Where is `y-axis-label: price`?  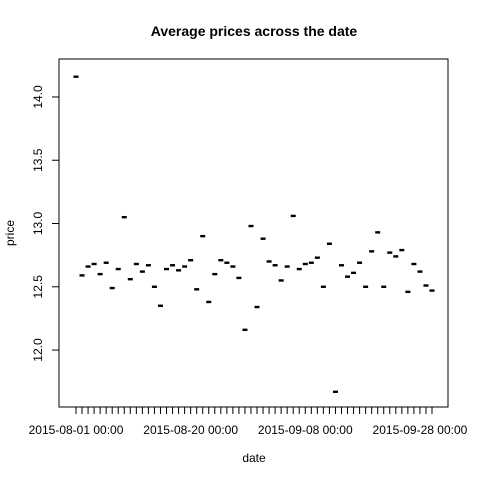
y-axis-label: price is located at coordinates (10, 233).